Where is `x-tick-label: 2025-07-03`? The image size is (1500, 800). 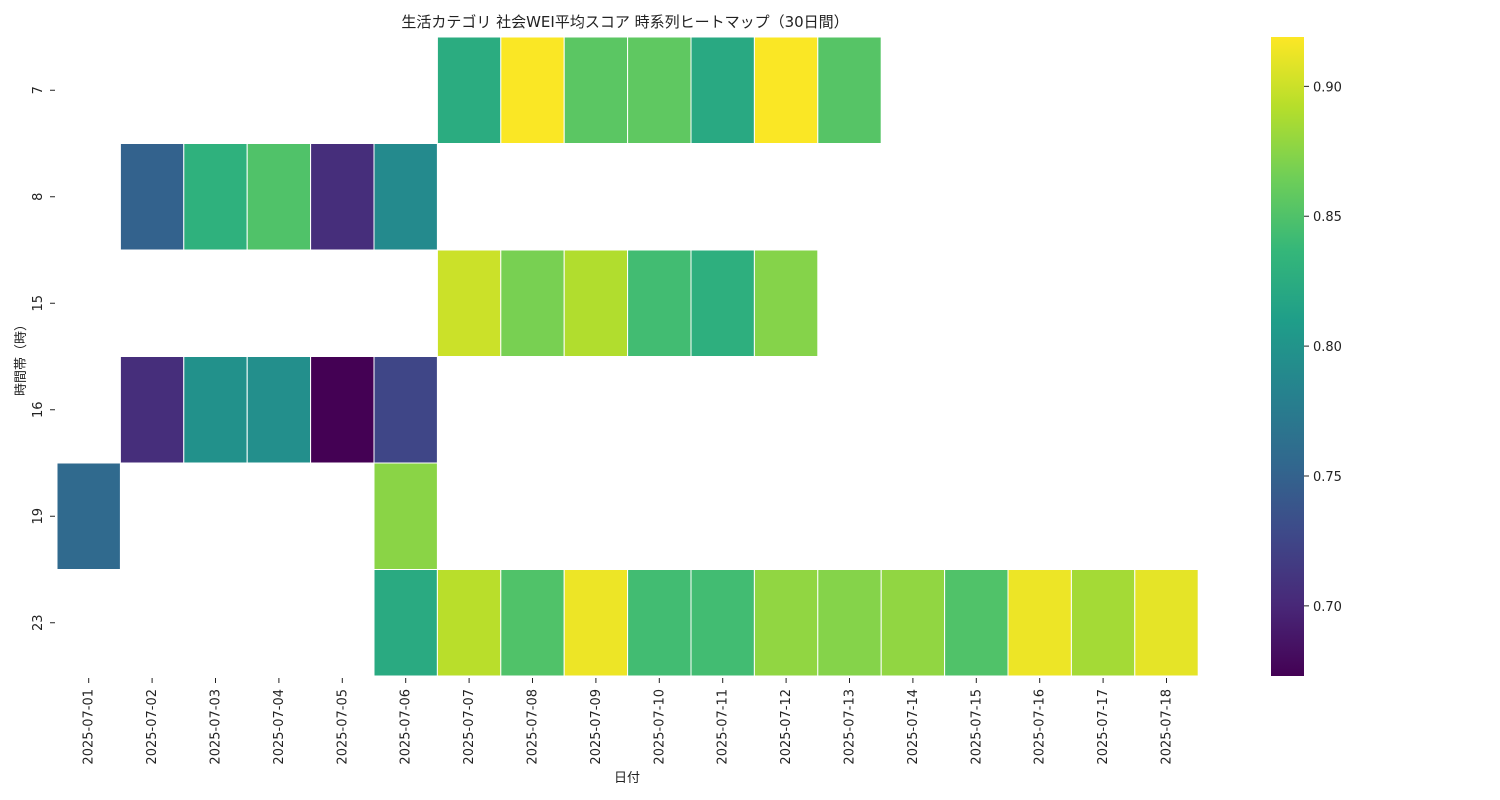 x-tick-label: 2025-07-03 is located at coordinates (216, 727).